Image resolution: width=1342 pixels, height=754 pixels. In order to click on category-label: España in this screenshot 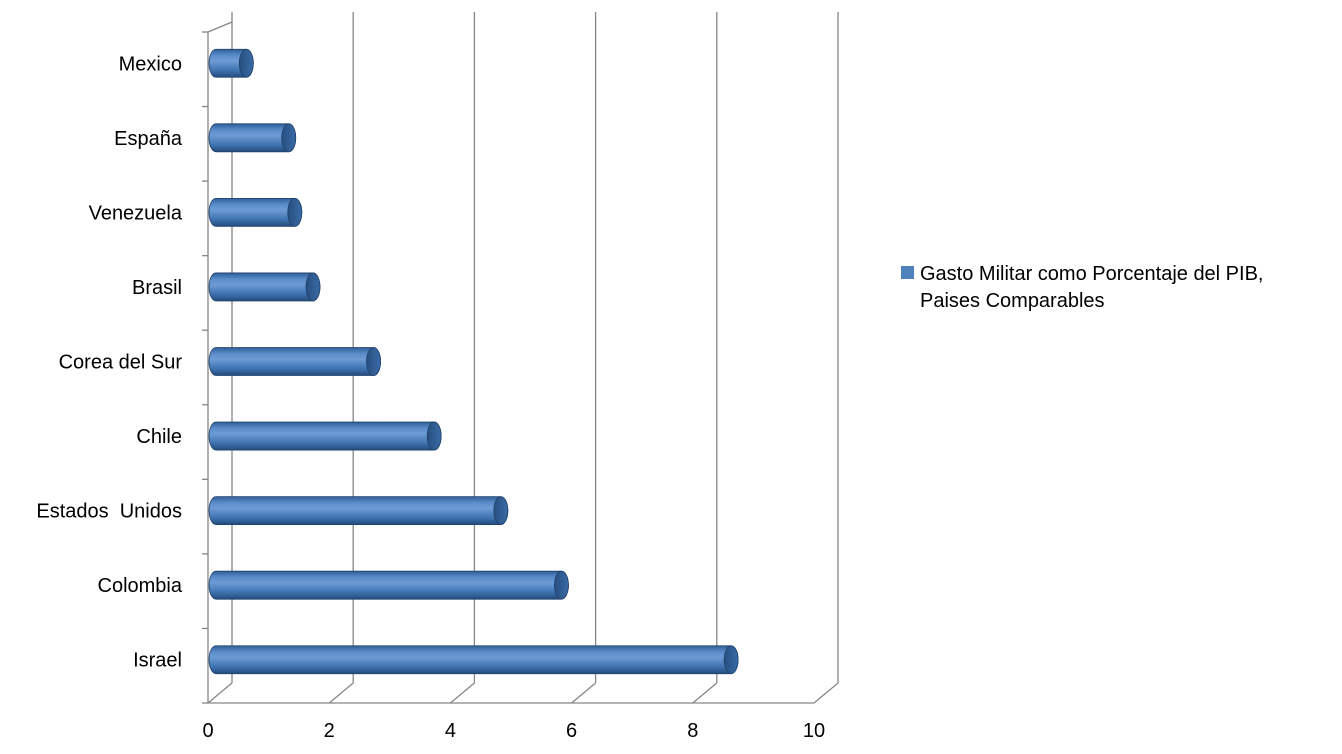, I will do `click(148, 139)`.